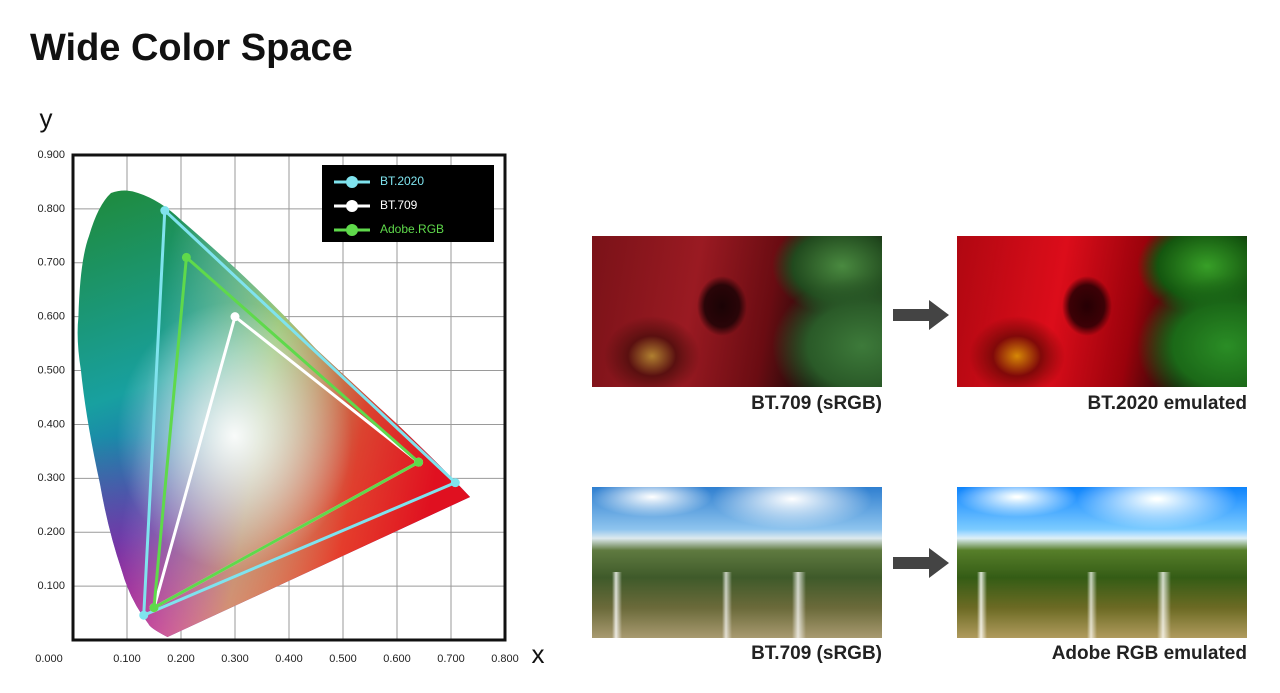 This screenshot has width=1280, height=693. I want to click on caption: BT.2020 emulated, so click(1167, 403).